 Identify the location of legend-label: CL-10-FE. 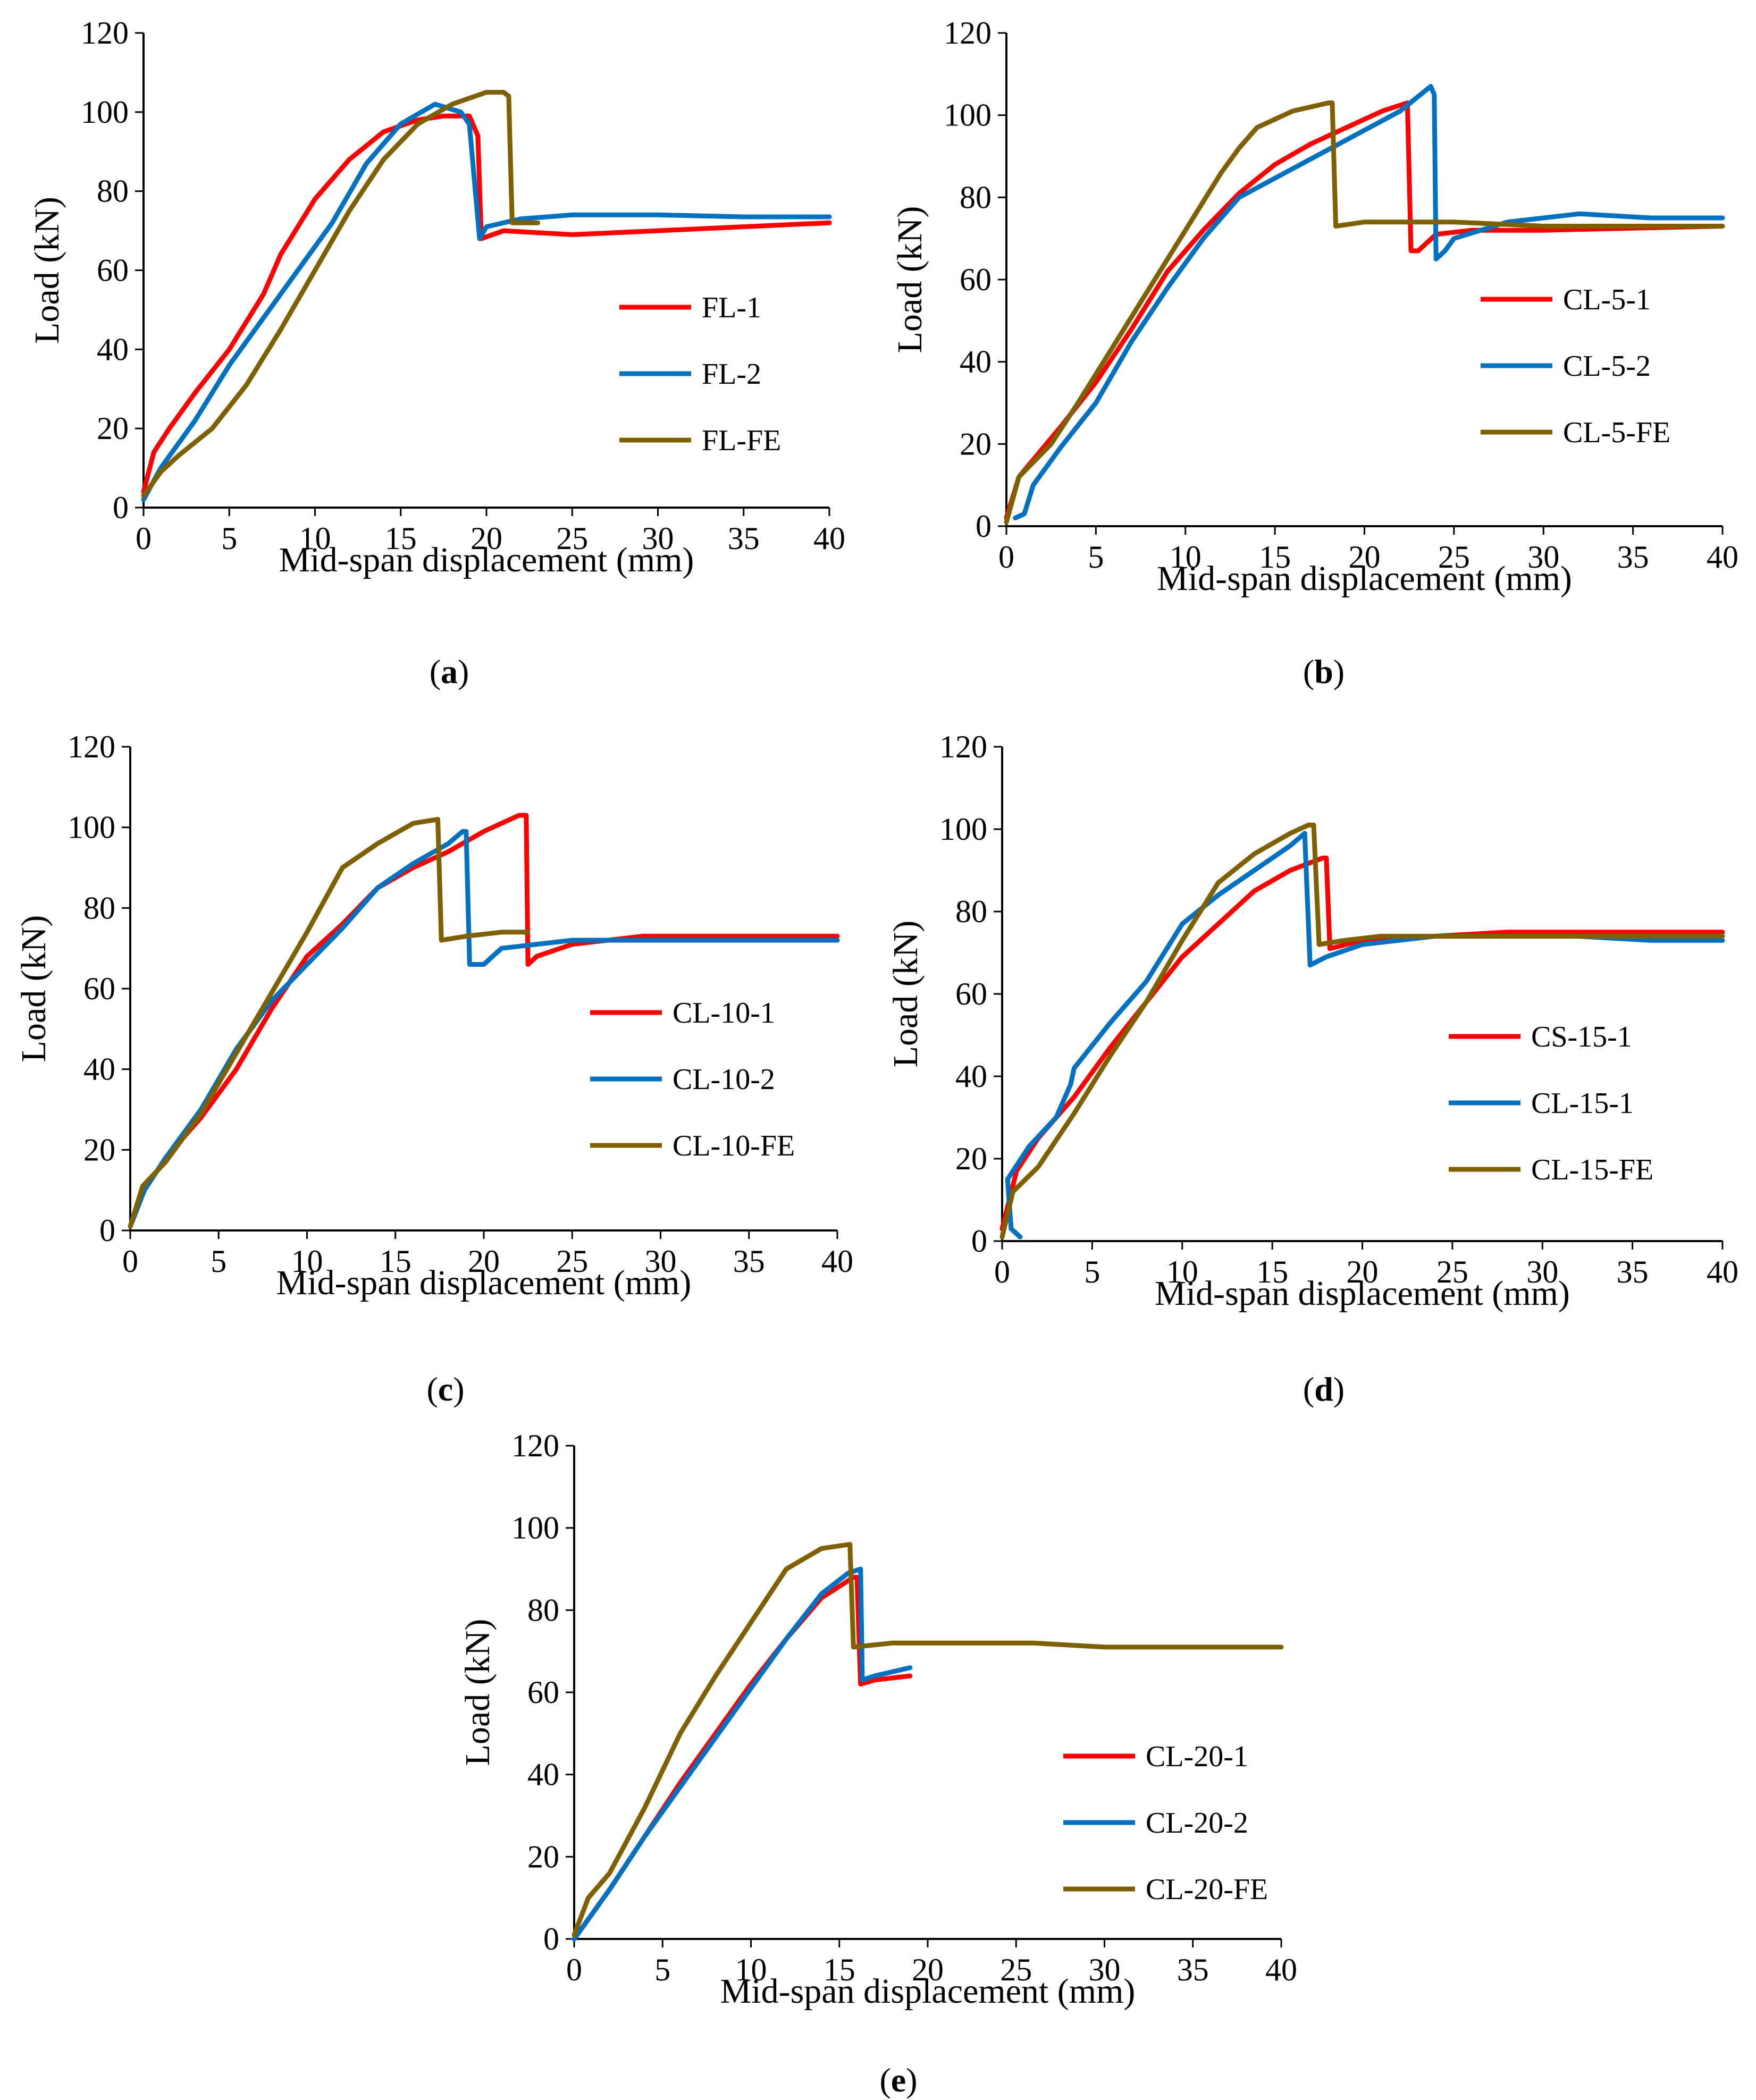
(734, 1145).